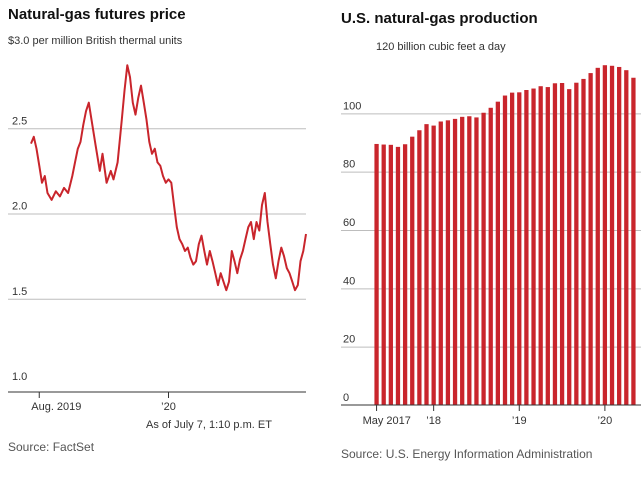  Describe the element at coordinates (349, 165) in the screenshot. I see `production-y-tick-label: 80` at that location.